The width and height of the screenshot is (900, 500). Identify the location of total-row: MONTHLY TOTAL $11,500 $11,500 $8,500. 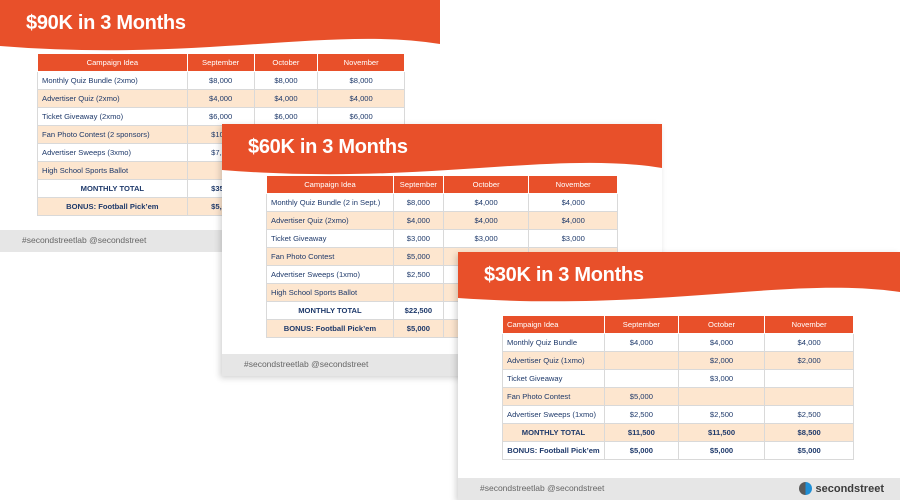
(678, 432).